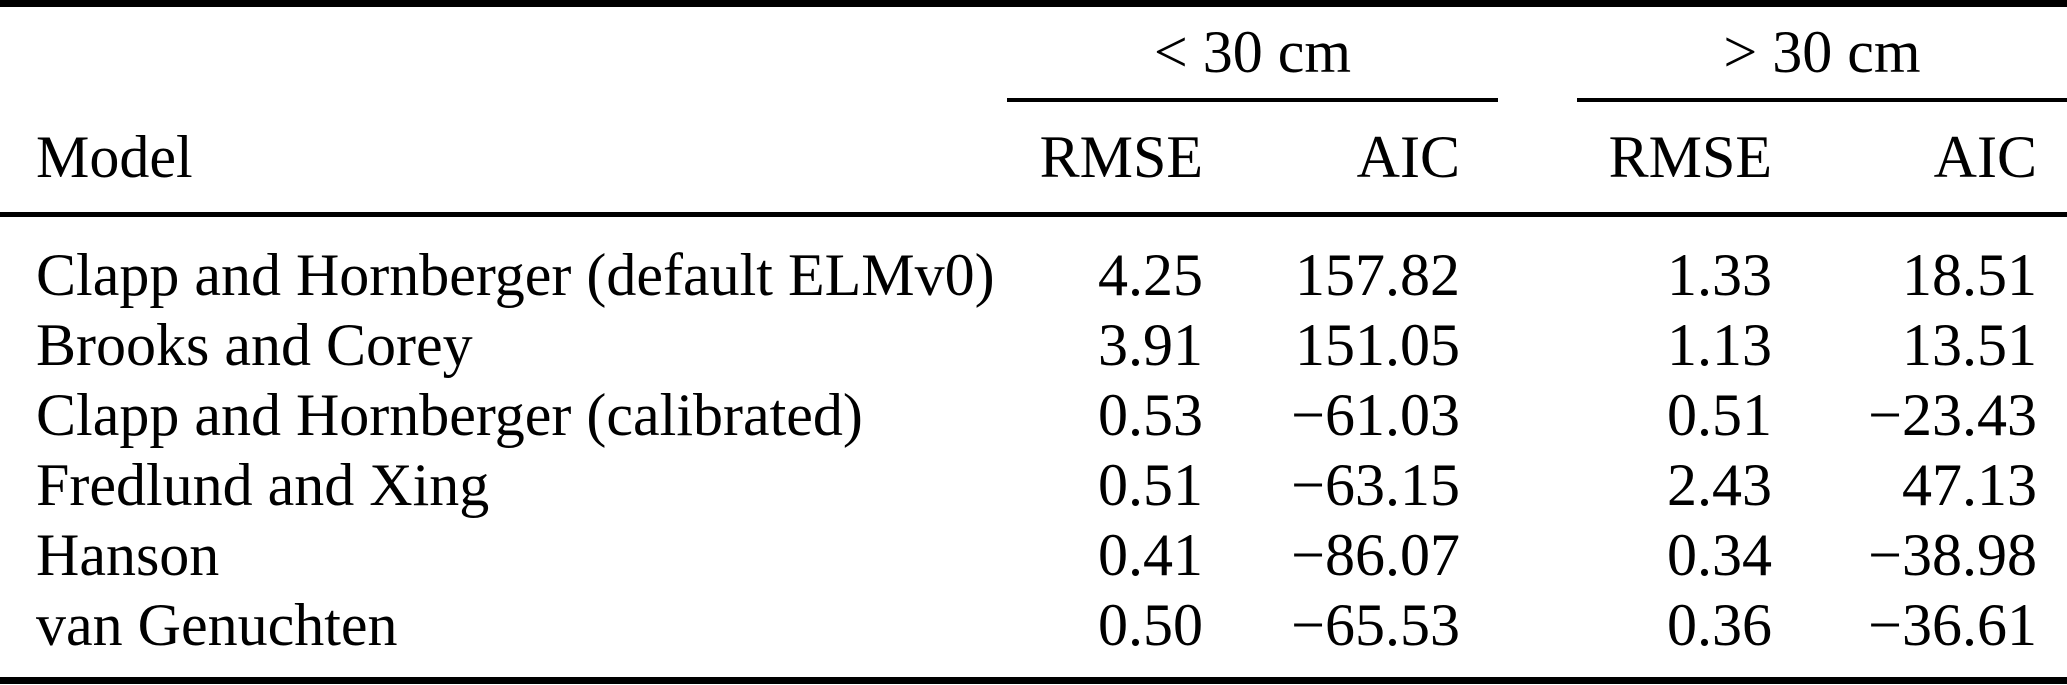  Describe the element at coordinates (1690, 157) in the screenshot. I see `column-header-rmse-gt30: RMSE` at that location.